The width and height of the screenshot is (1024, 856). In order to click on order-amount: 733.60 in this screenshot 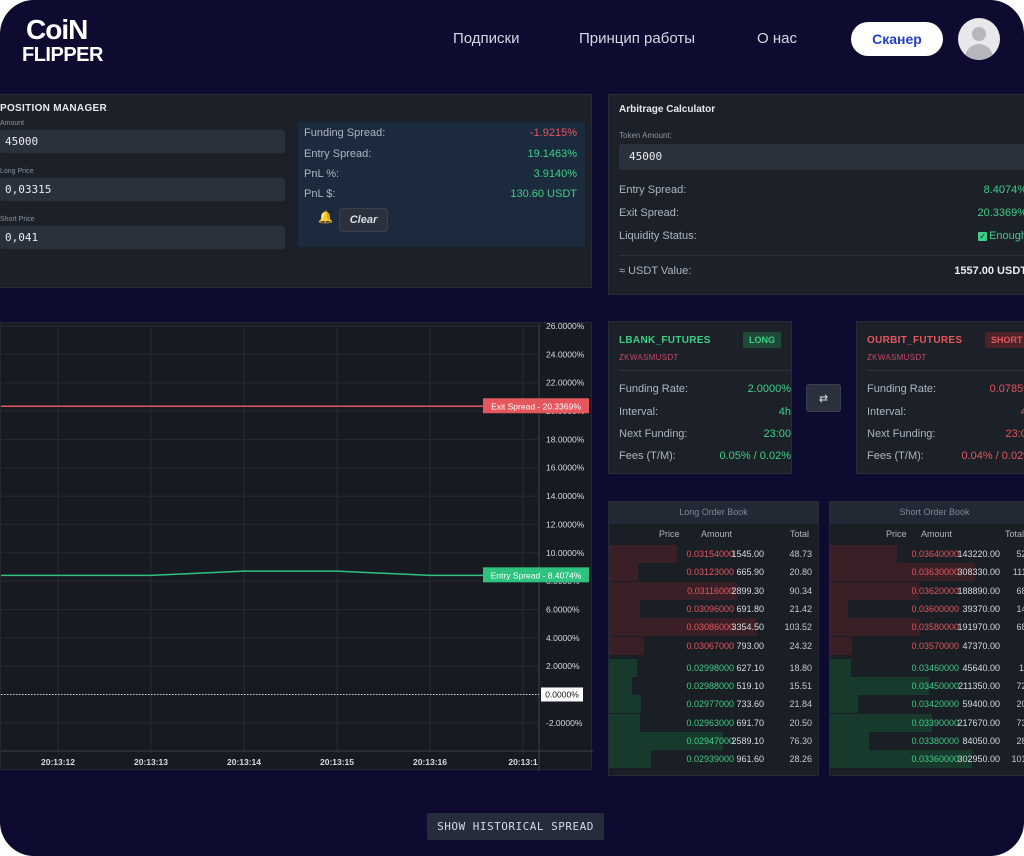, I will do `click(750, 704)`.